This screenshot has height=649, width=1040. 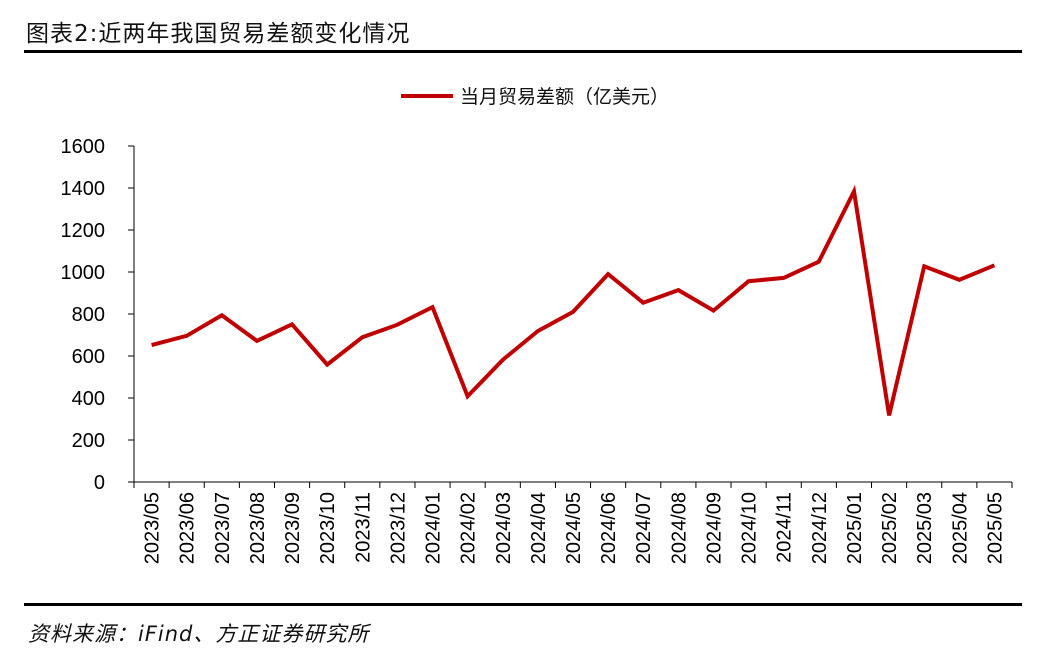 What do you see at coordinates (88, 399) in the screenshot?
I see `y-tick-label: 400` at bounding box center [88, 399].